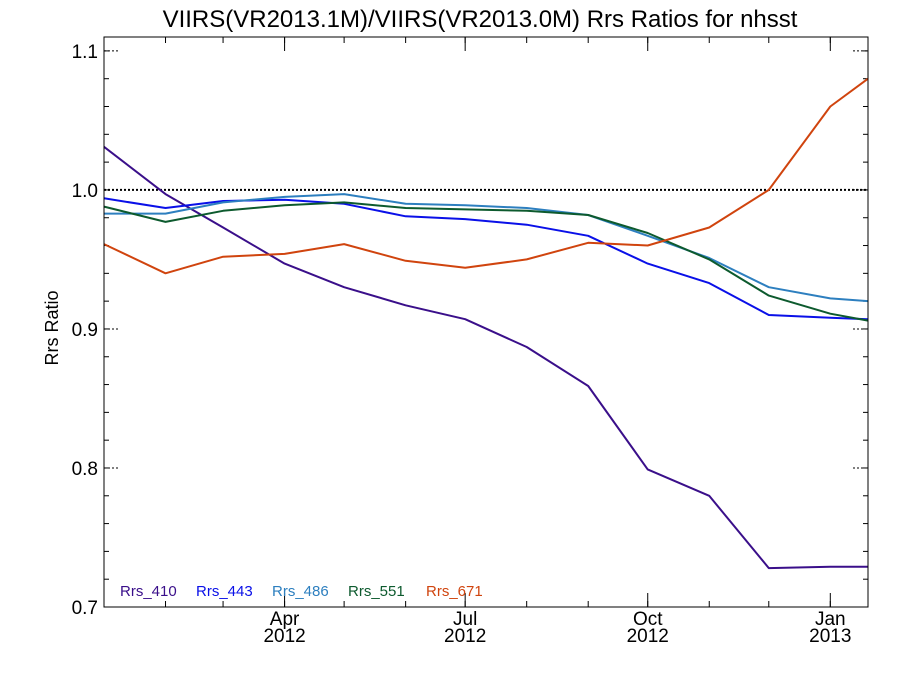  Describe the element at coordinates (465, 619) in the screenshot. I see `x-tick-month: Jul` at that location.